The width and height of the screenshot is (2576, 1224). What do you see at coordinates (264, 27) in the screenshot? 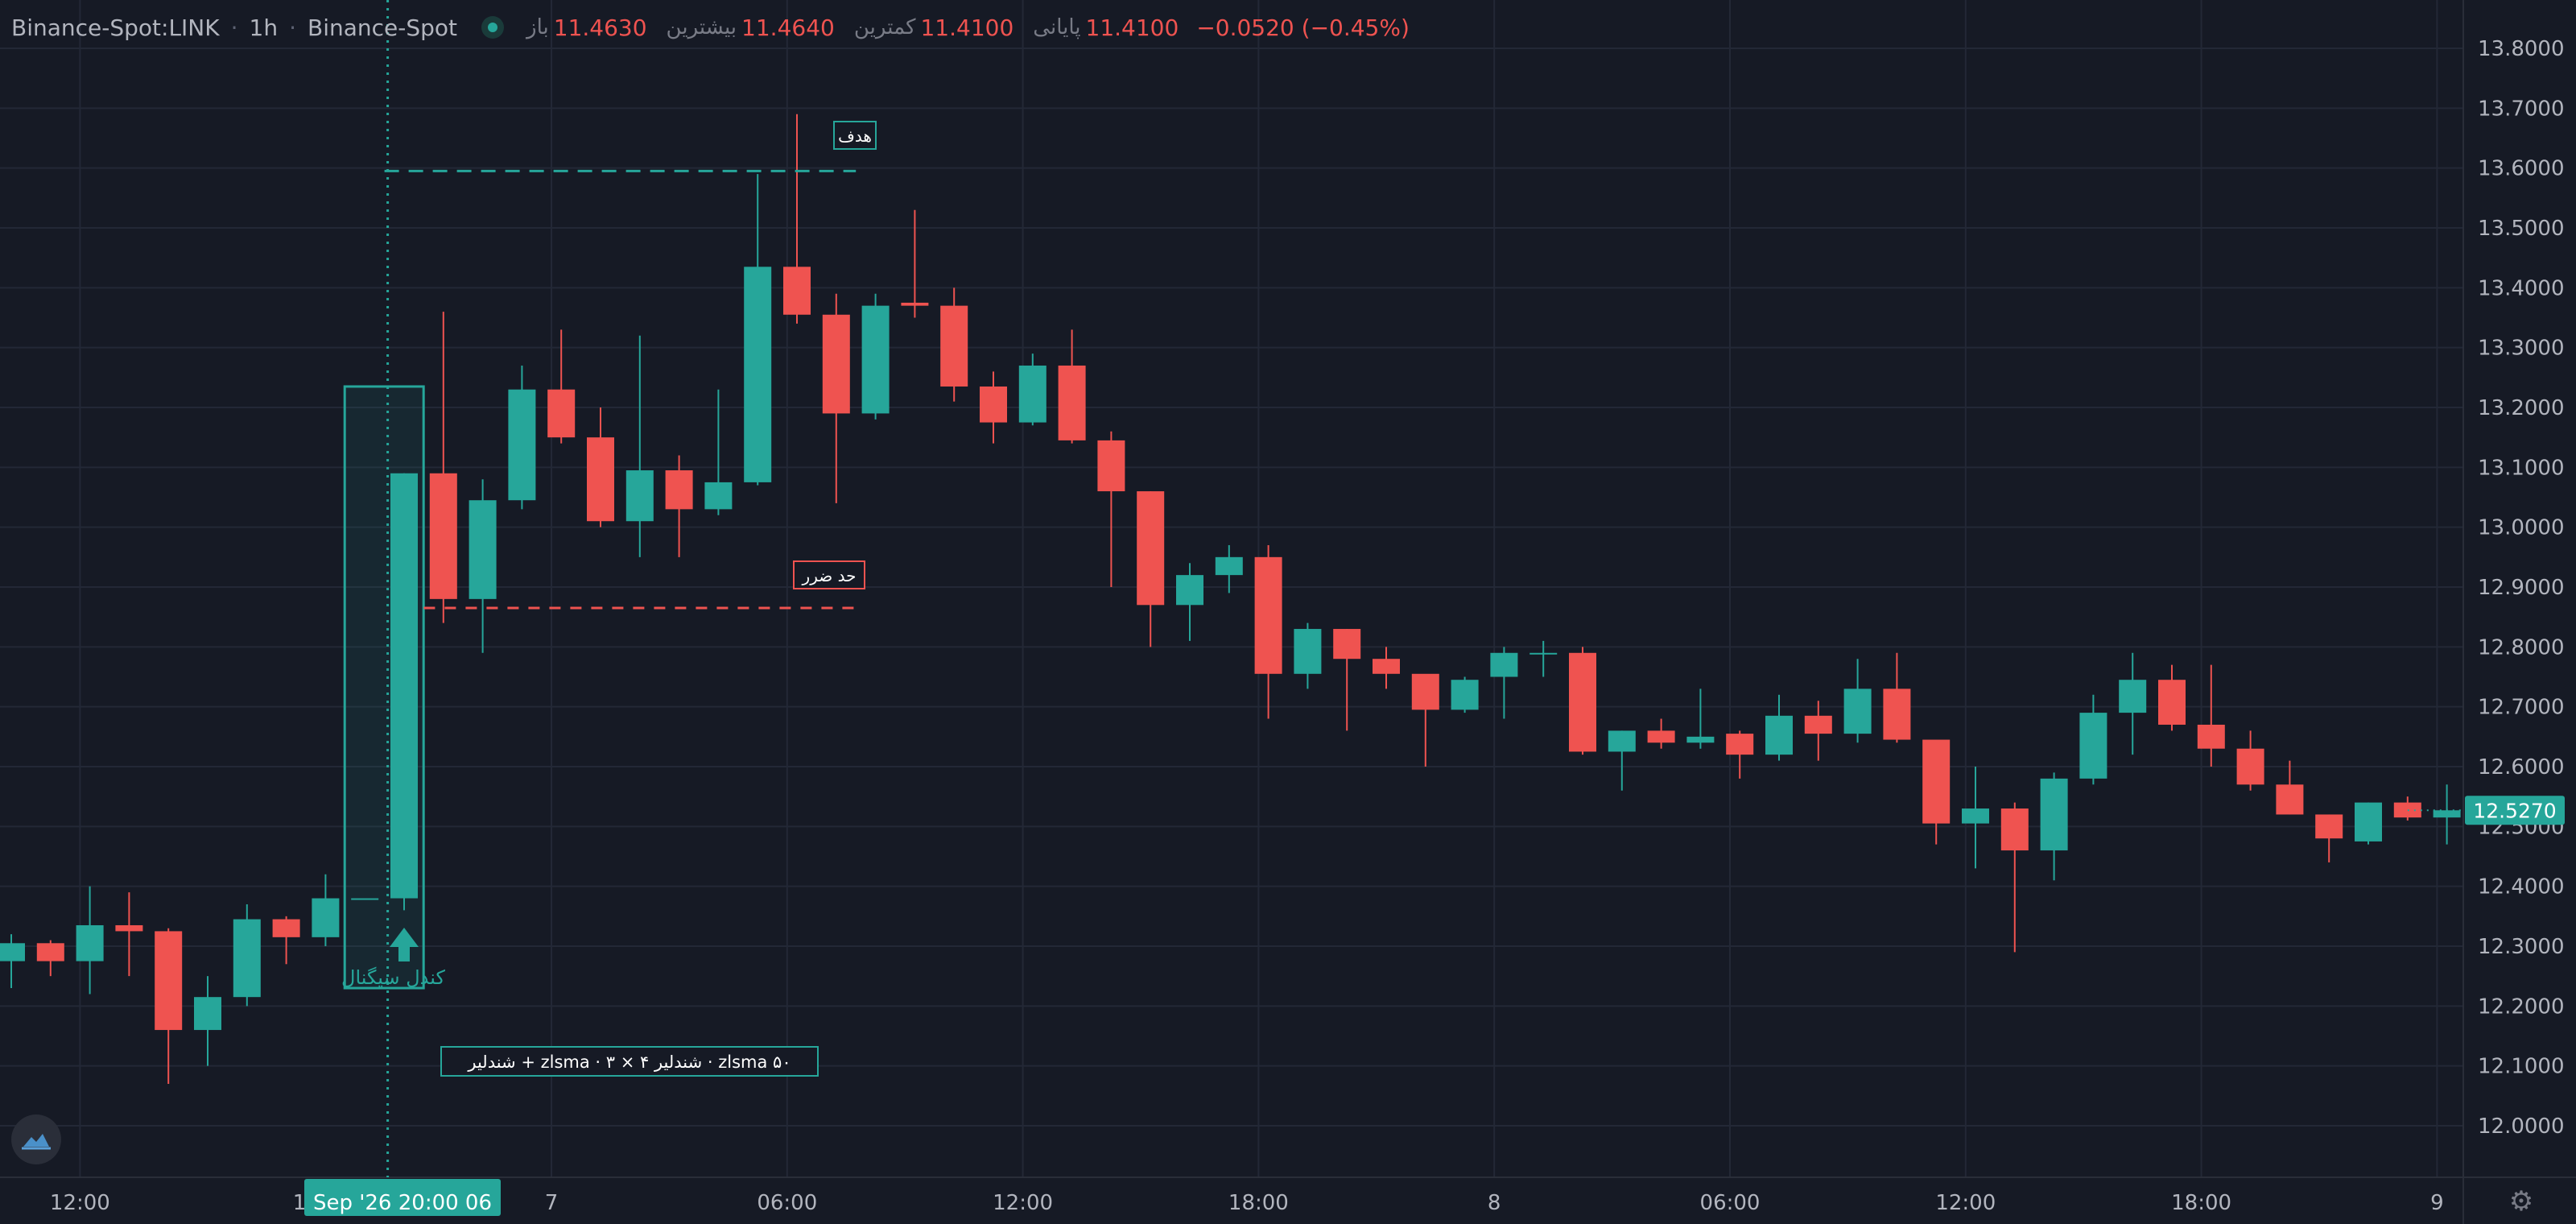
I see `interval-label: 1h` at bounding box center [264, 27].